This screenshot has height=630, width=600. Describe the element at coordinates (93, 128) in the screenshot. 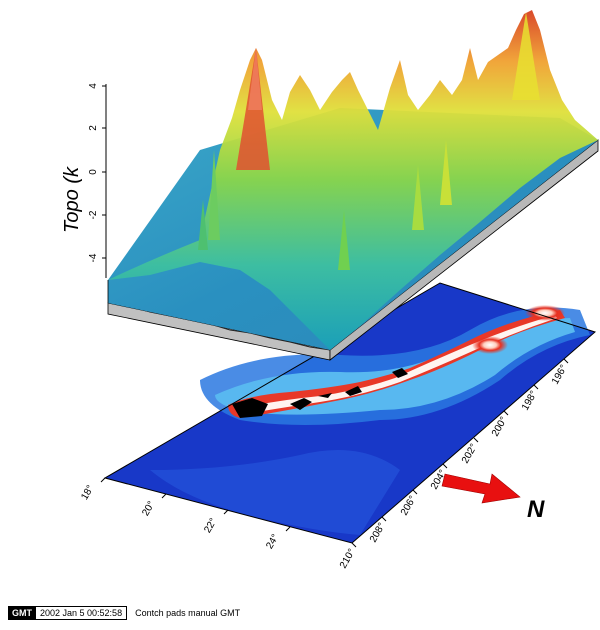

I see `z-tick-2: 2` at that location.